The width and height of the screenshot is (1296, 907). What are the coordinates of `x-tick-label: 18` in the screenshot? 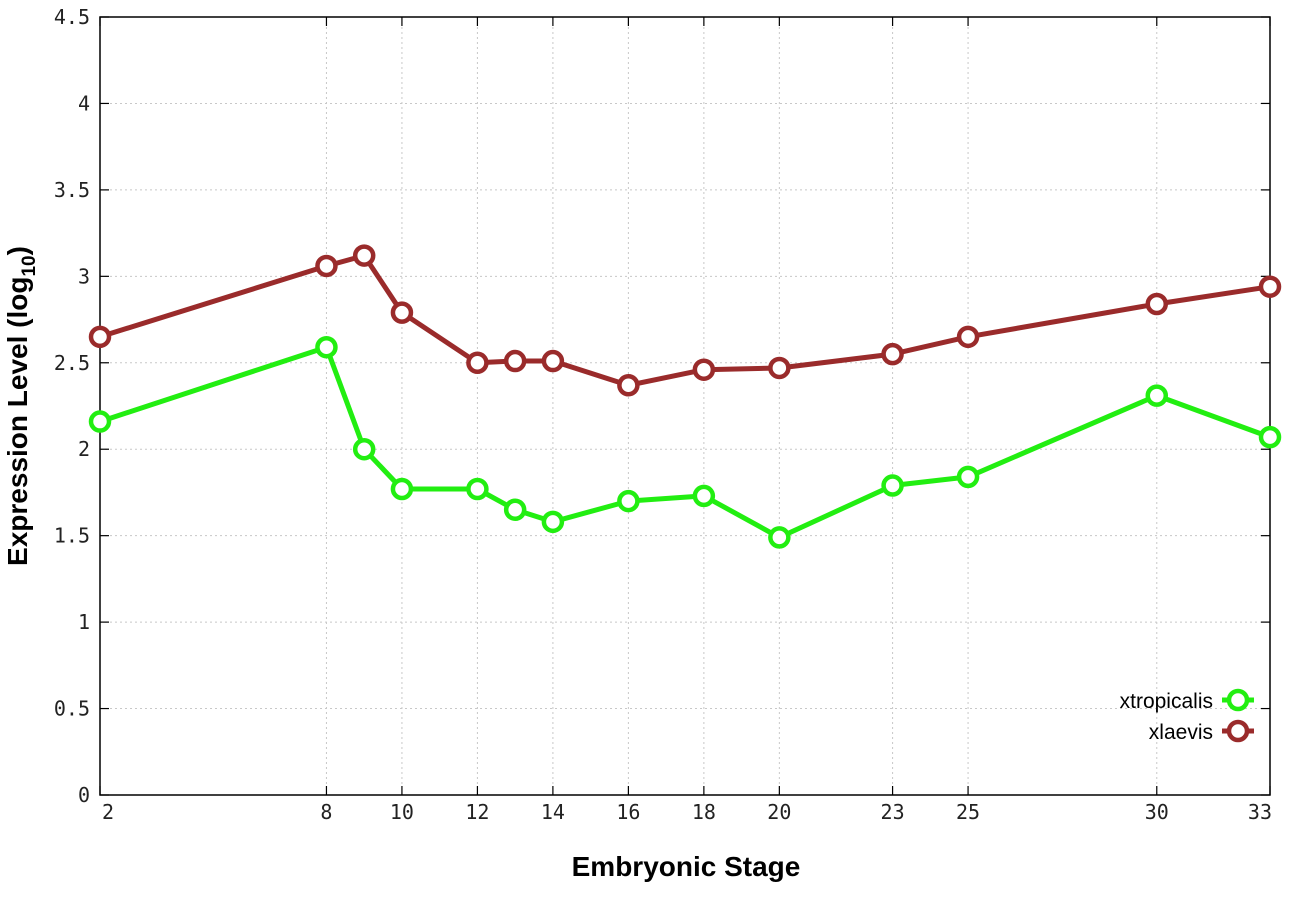 It's located at (704, 812).